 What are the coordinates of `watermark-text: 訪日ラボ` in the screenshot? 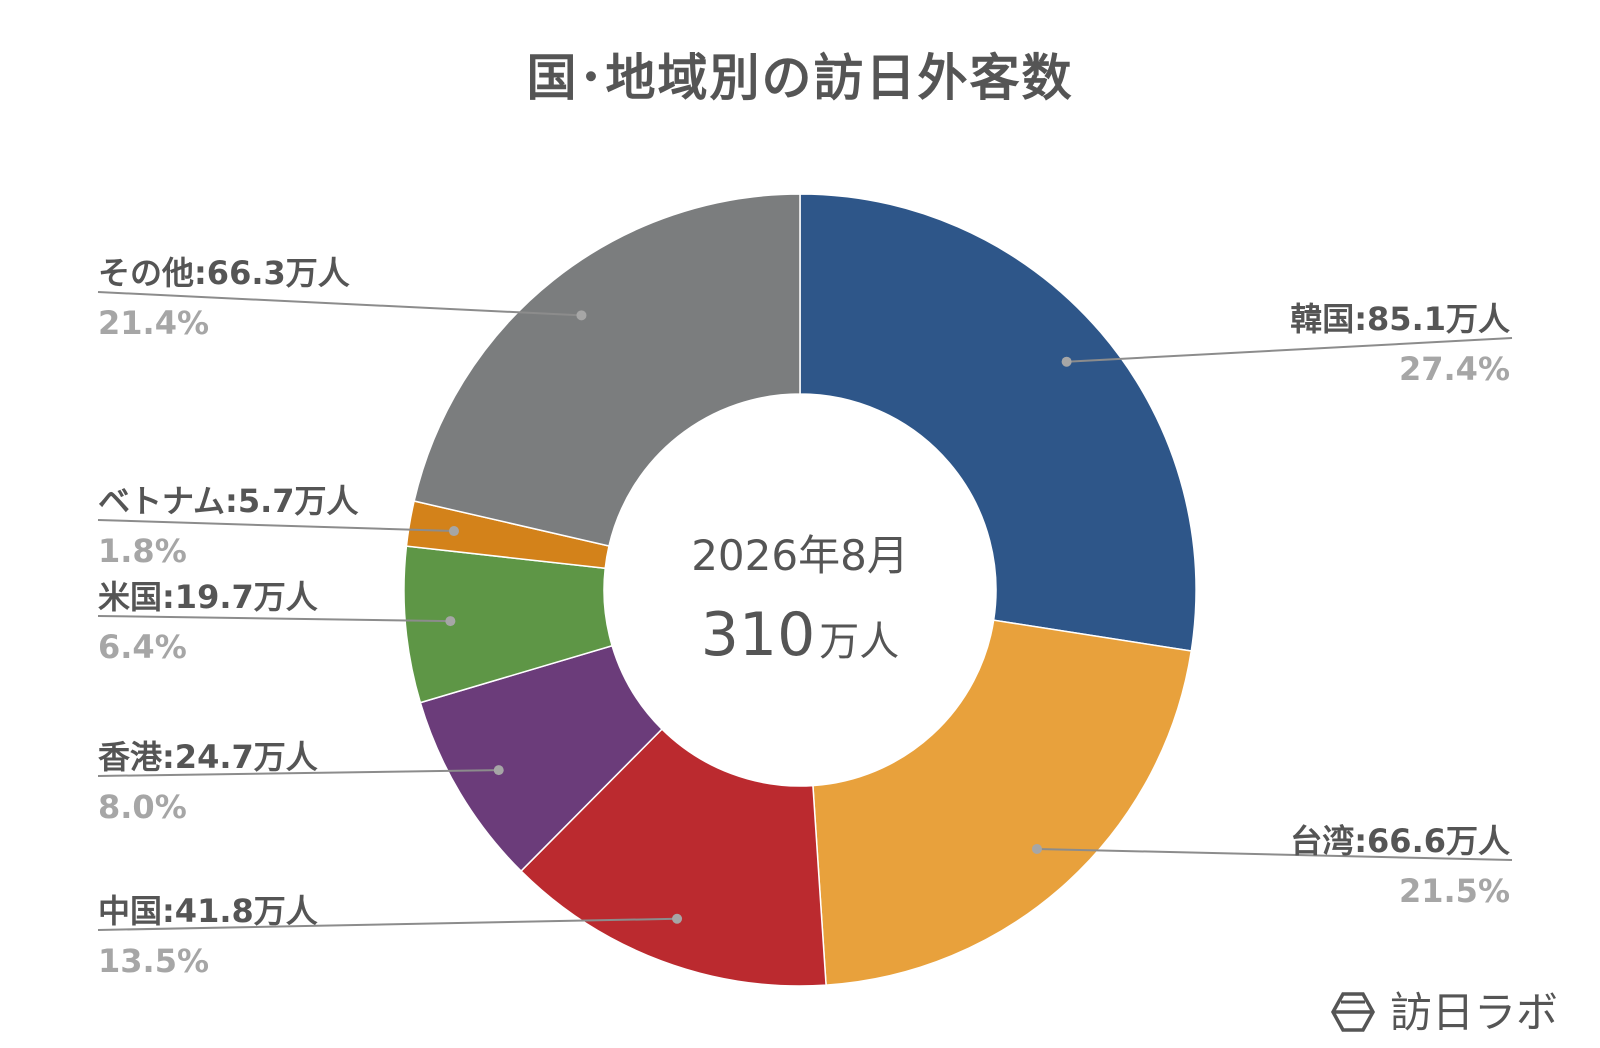 It's located at (1474, 1012).